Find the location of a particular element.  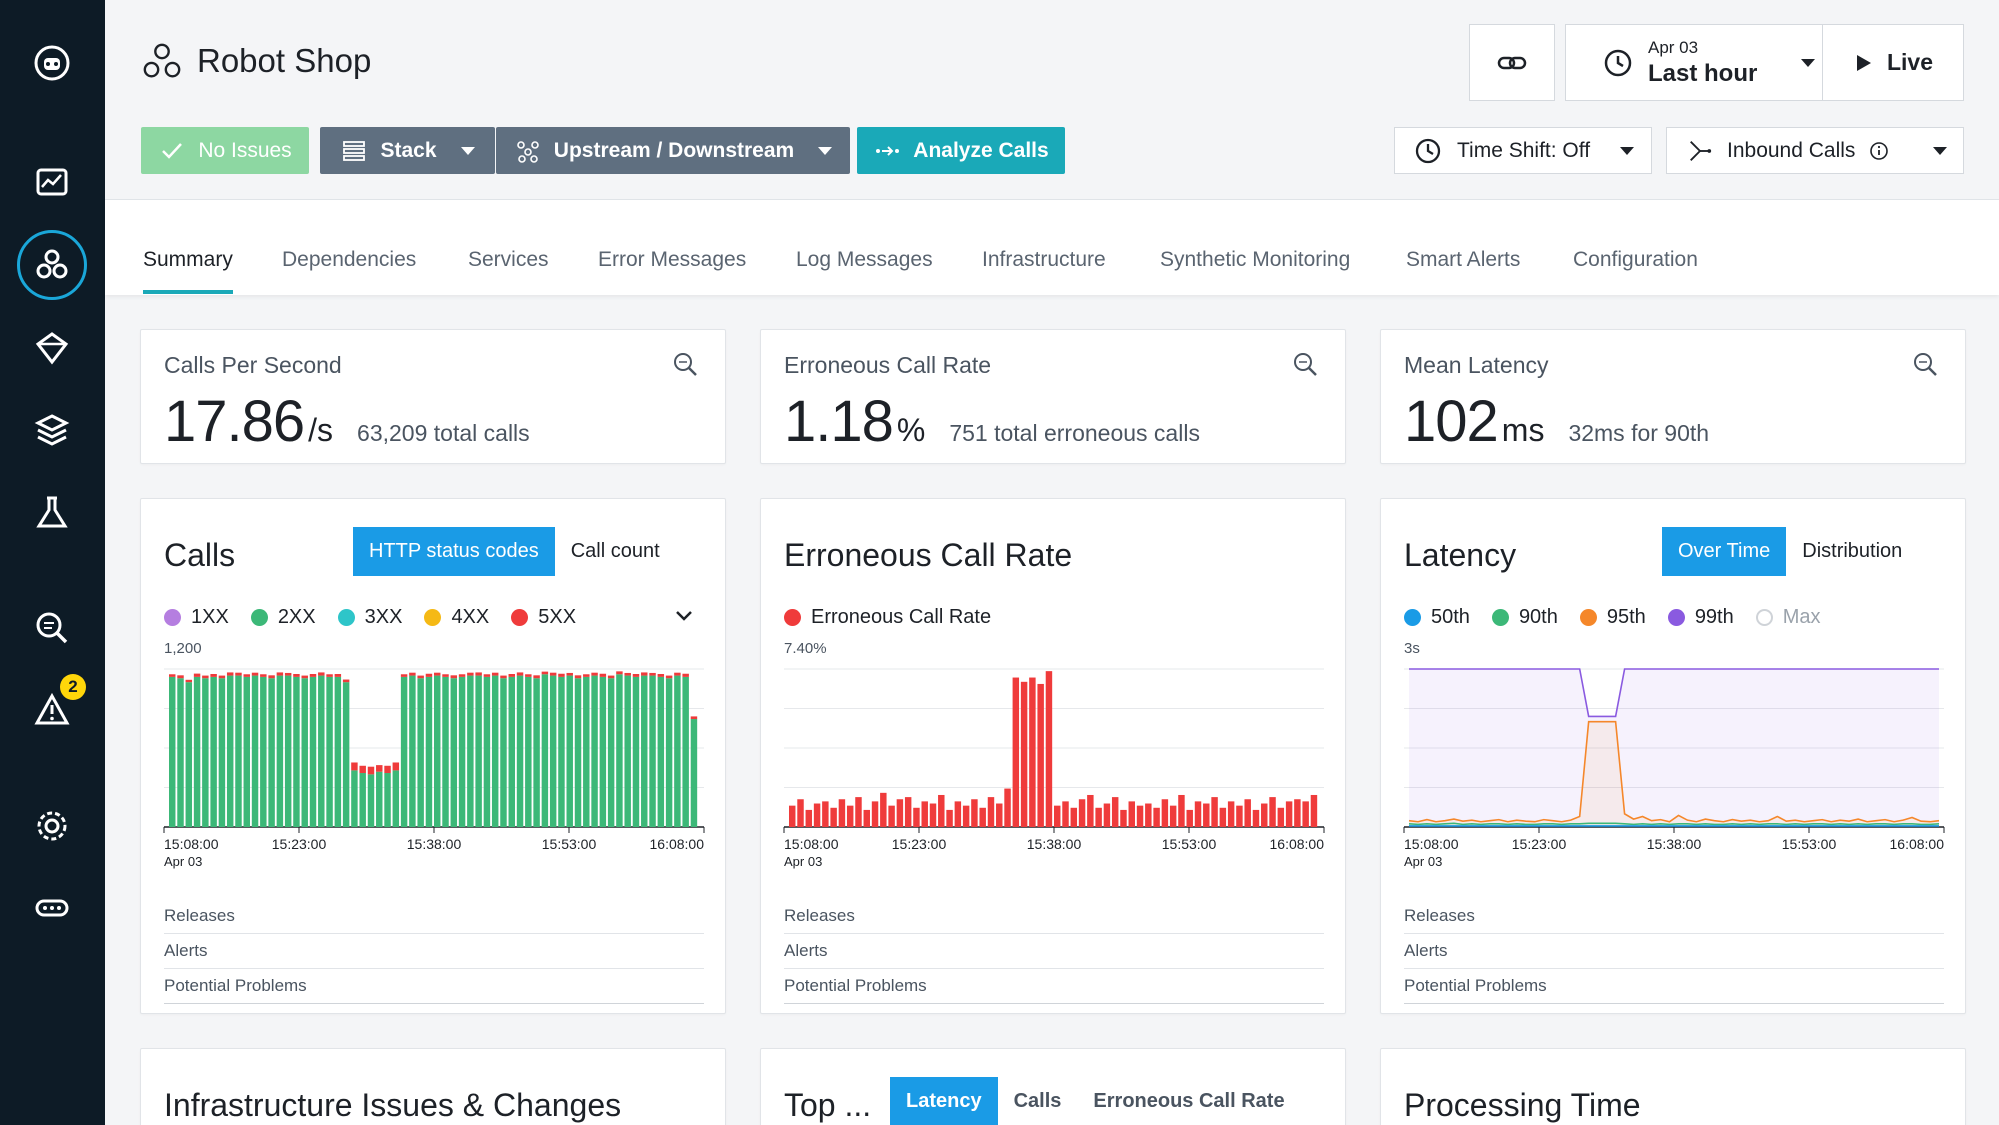

legend-dot is located at coordinates (1412, 617).